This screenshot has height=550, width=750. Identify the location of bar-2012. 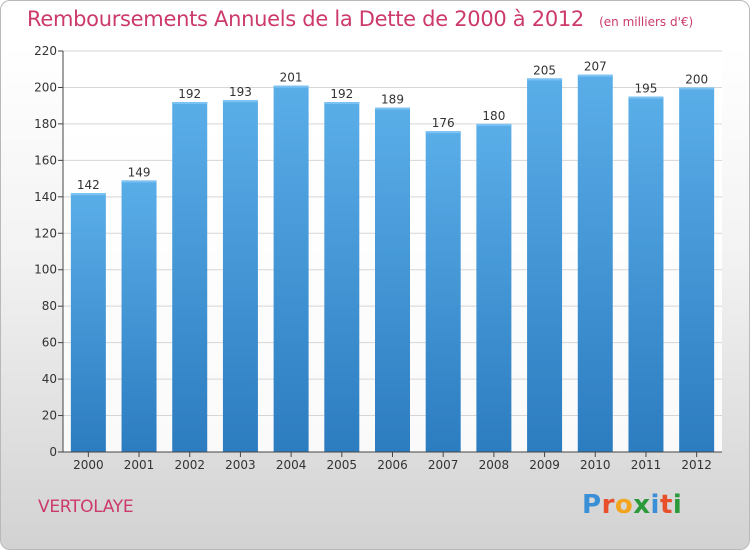
(697, 270).